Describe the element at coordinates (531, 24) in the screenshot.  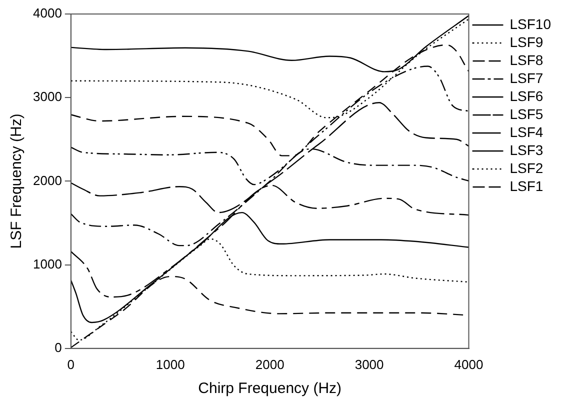
I see `legend-label: LSF10` at that location.